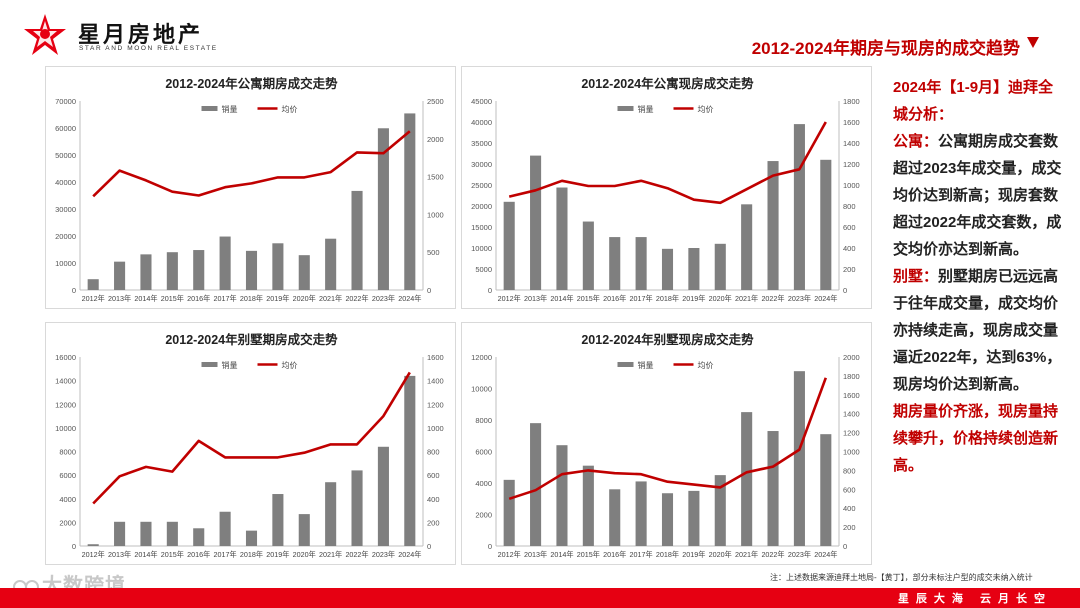 The image size is (1080, 608). I want to click on y-tick-label: 45000, so click(481, 101).